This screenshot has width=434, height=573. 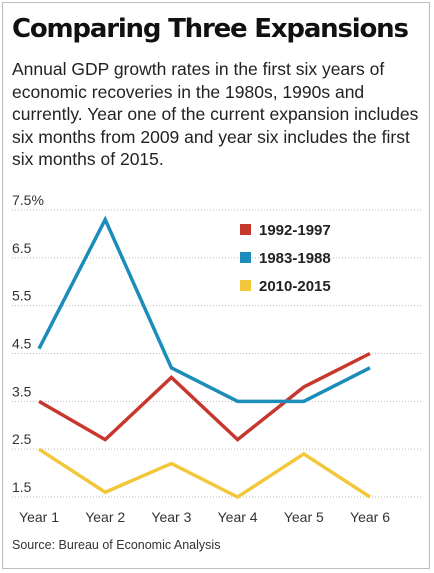 What do you see at coordinates (210, 29) in the screenshot?
I see `chart-title: Comparing Three Expansions` at bounding box center [210, 29].